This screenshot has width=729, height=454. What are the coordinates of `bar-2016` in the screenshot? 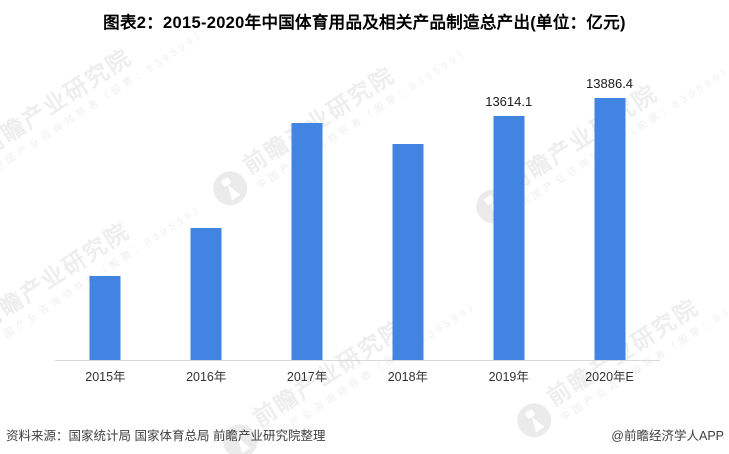 It's located at (206, 293).